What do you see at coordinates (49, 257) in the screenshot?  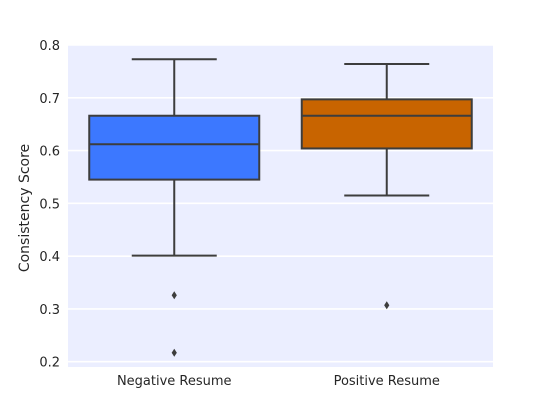 I see `y-tick-label: 0.4` at bounding box center [49, 257].